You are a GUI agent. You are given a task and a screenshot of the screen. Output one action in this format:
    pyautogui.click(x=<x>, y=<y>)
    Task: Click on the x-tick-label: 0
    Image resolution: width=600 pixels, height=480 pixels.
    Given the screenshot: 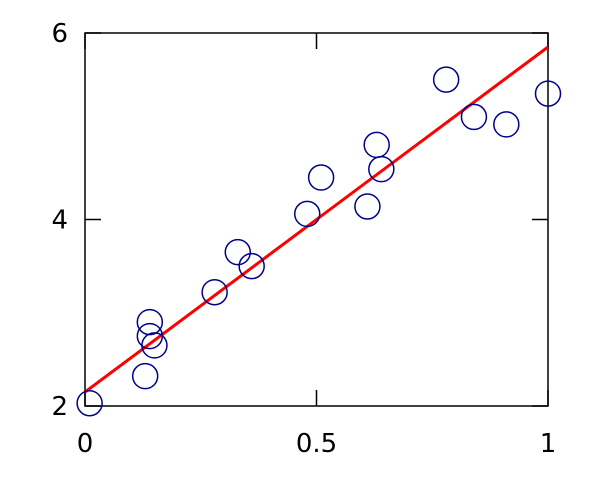 What is the action you would take?
    pyautogui.click(x=85, y=444)
    